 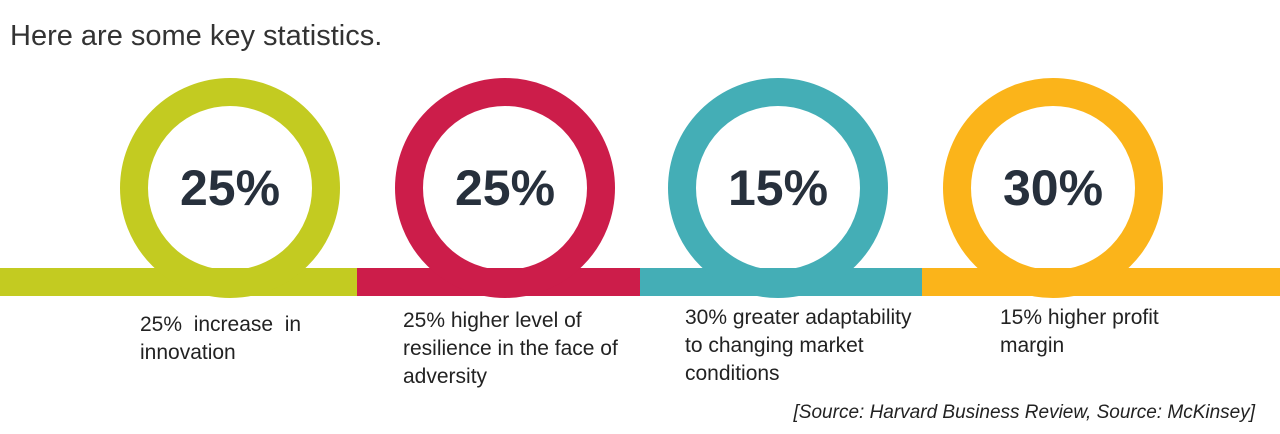 What do you see at coordinates (220, 324) in the screenshot?
I see `stat-description: 25% increase in` at bounding box center [220, 324].